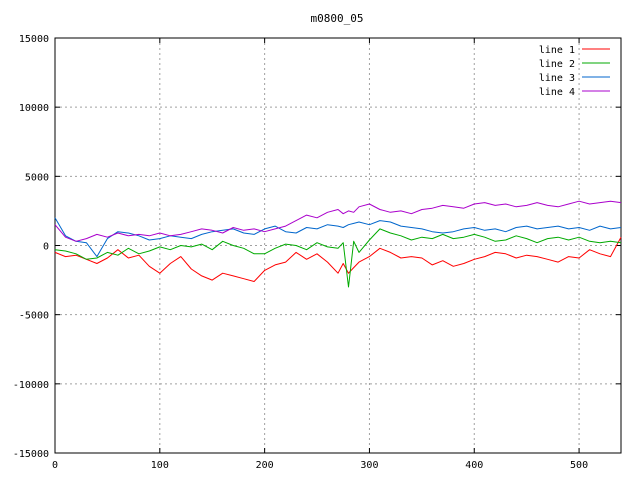  What do you see at coordinates (31, 385) in the screenshot?
I see `y-tick-label: -10000` at bounding box center [31, 385].